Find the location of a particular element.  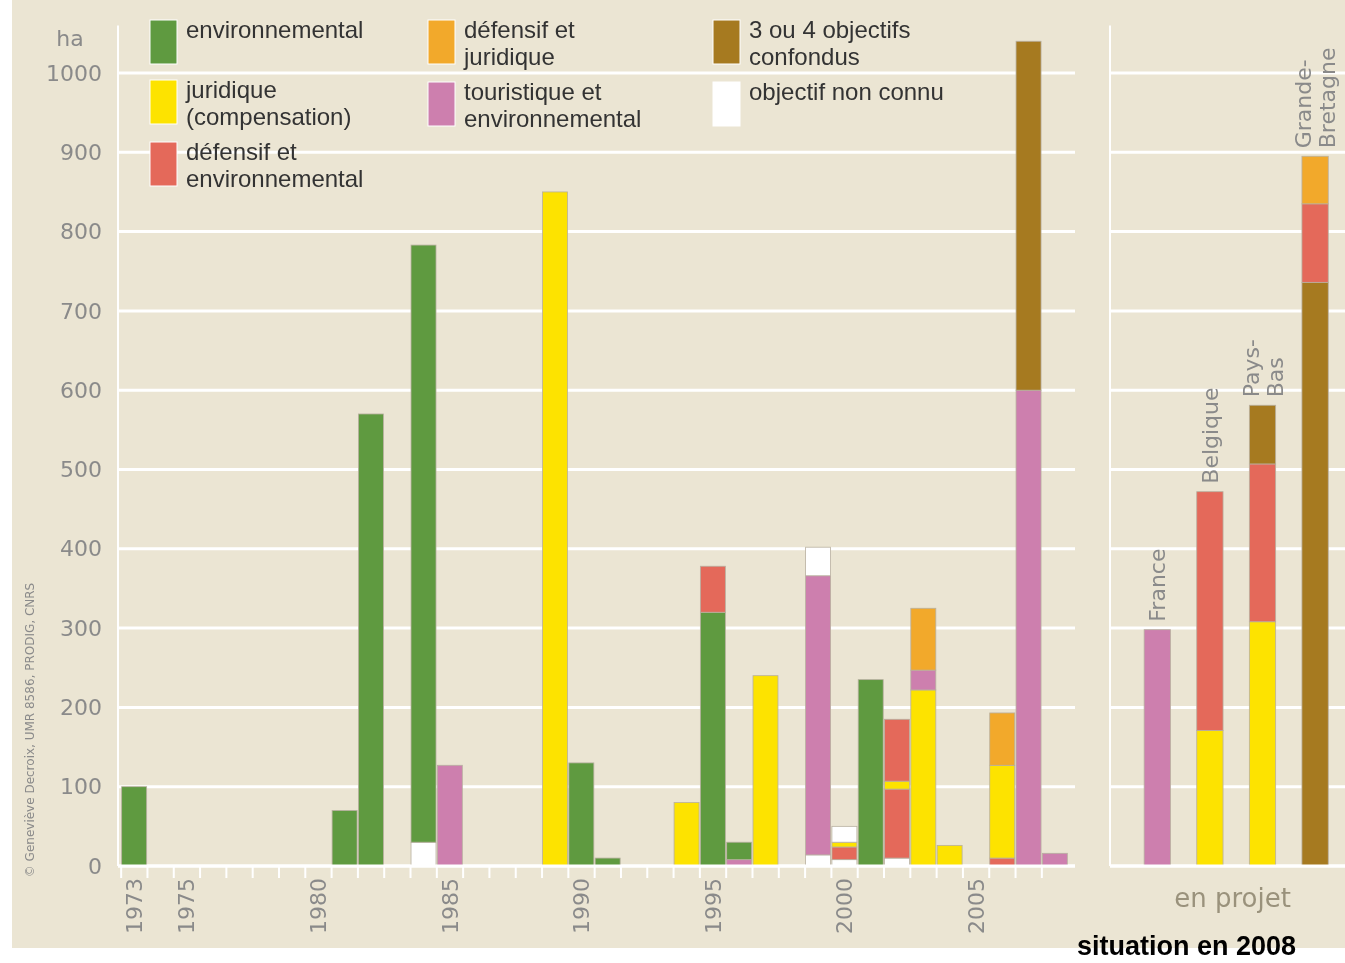

y-axis-title: ha is located at coordinates (70, 38).